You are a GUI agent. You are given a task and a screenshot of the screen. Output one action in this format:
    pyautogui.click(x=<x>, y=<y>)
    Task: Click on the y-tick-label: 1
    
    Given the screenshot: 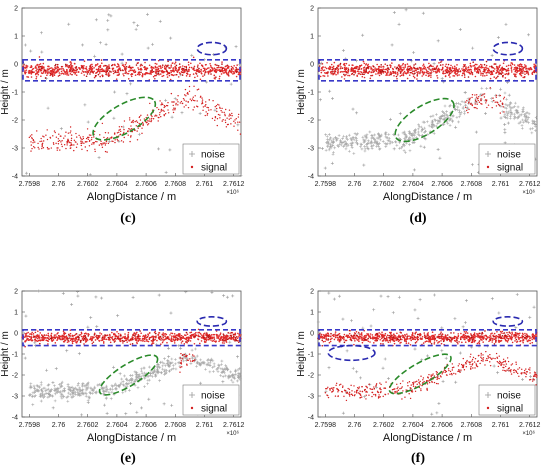 What is the action you would take?
    pyautogui.click(x=16, y=313)
    